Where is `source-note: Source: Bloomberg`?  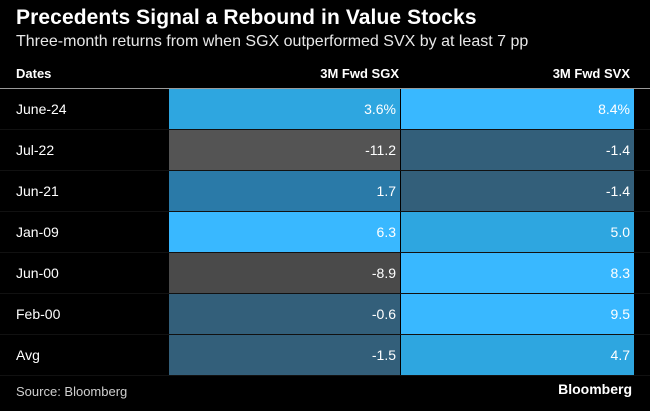
source-note: Source: Bloomberg is located at coordinates (72, 391).